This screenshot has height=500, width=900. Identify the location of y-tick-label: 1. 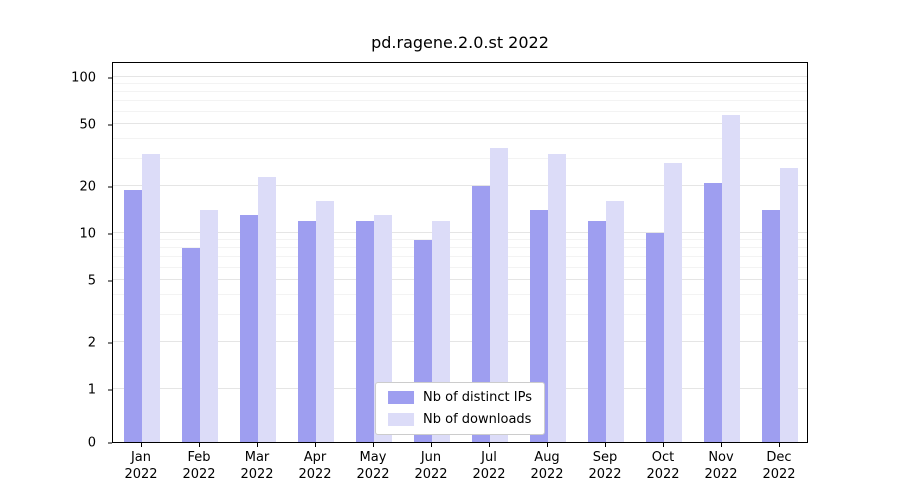
(91, 390).